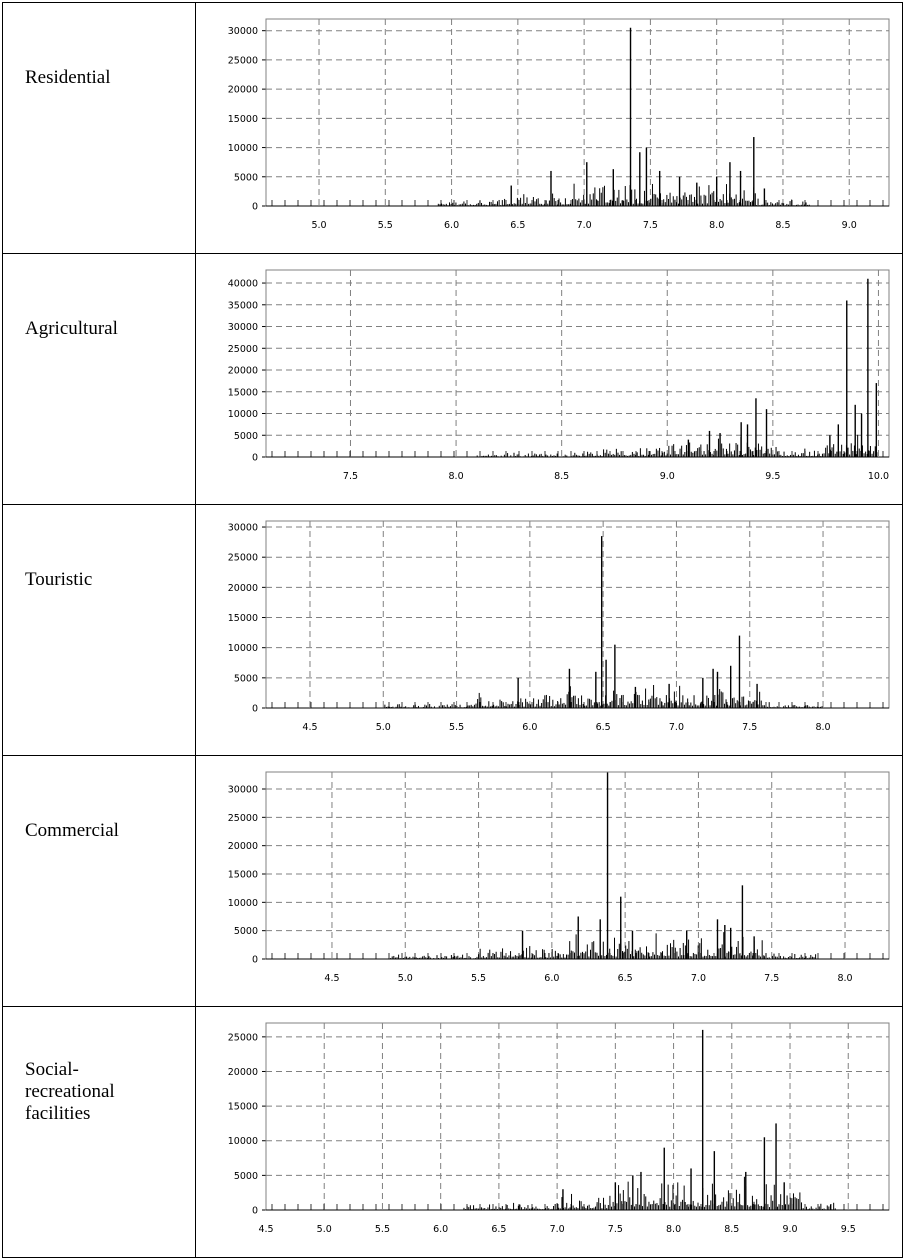  What do you see at coordinates (71, 328) in the screenshot?
I see `category-label-text: Agricultural` at bounding box center [71, 328].